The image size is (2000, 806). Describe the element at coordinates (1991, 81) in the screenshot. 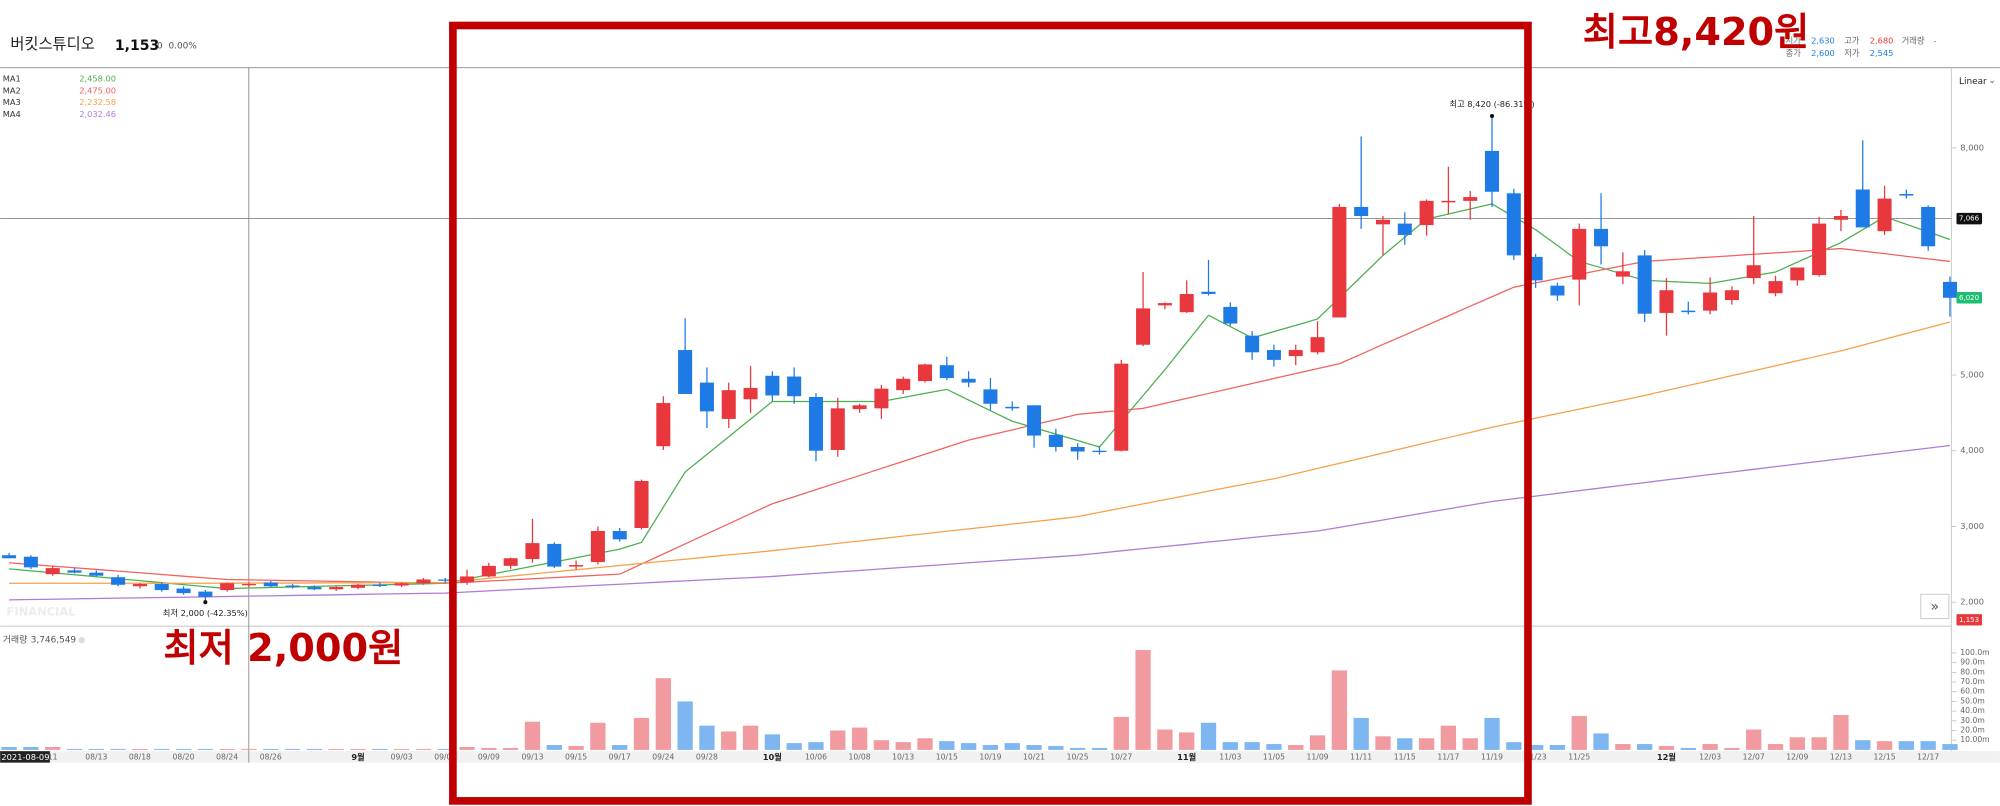

I see `scale-dropdown: ⌄` at that location.